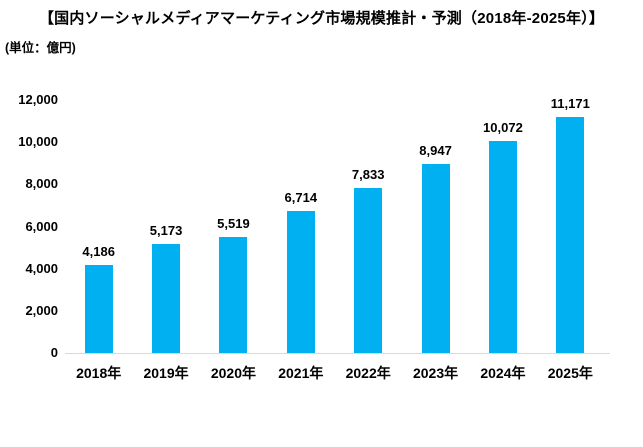 Image resolution: width=643 pixels, height=447 pixels. I want to click on bar-column: 7,833, so click(368, 226).